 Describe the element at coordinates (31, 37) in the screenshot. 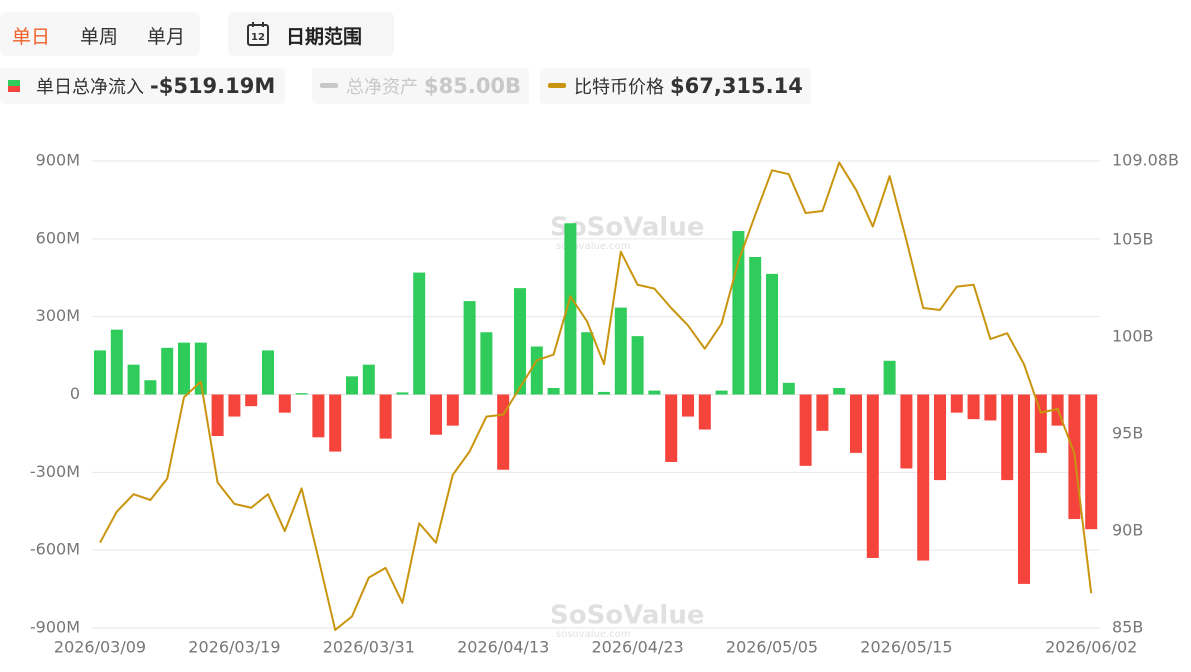

I see `tab: 单日` at that location.